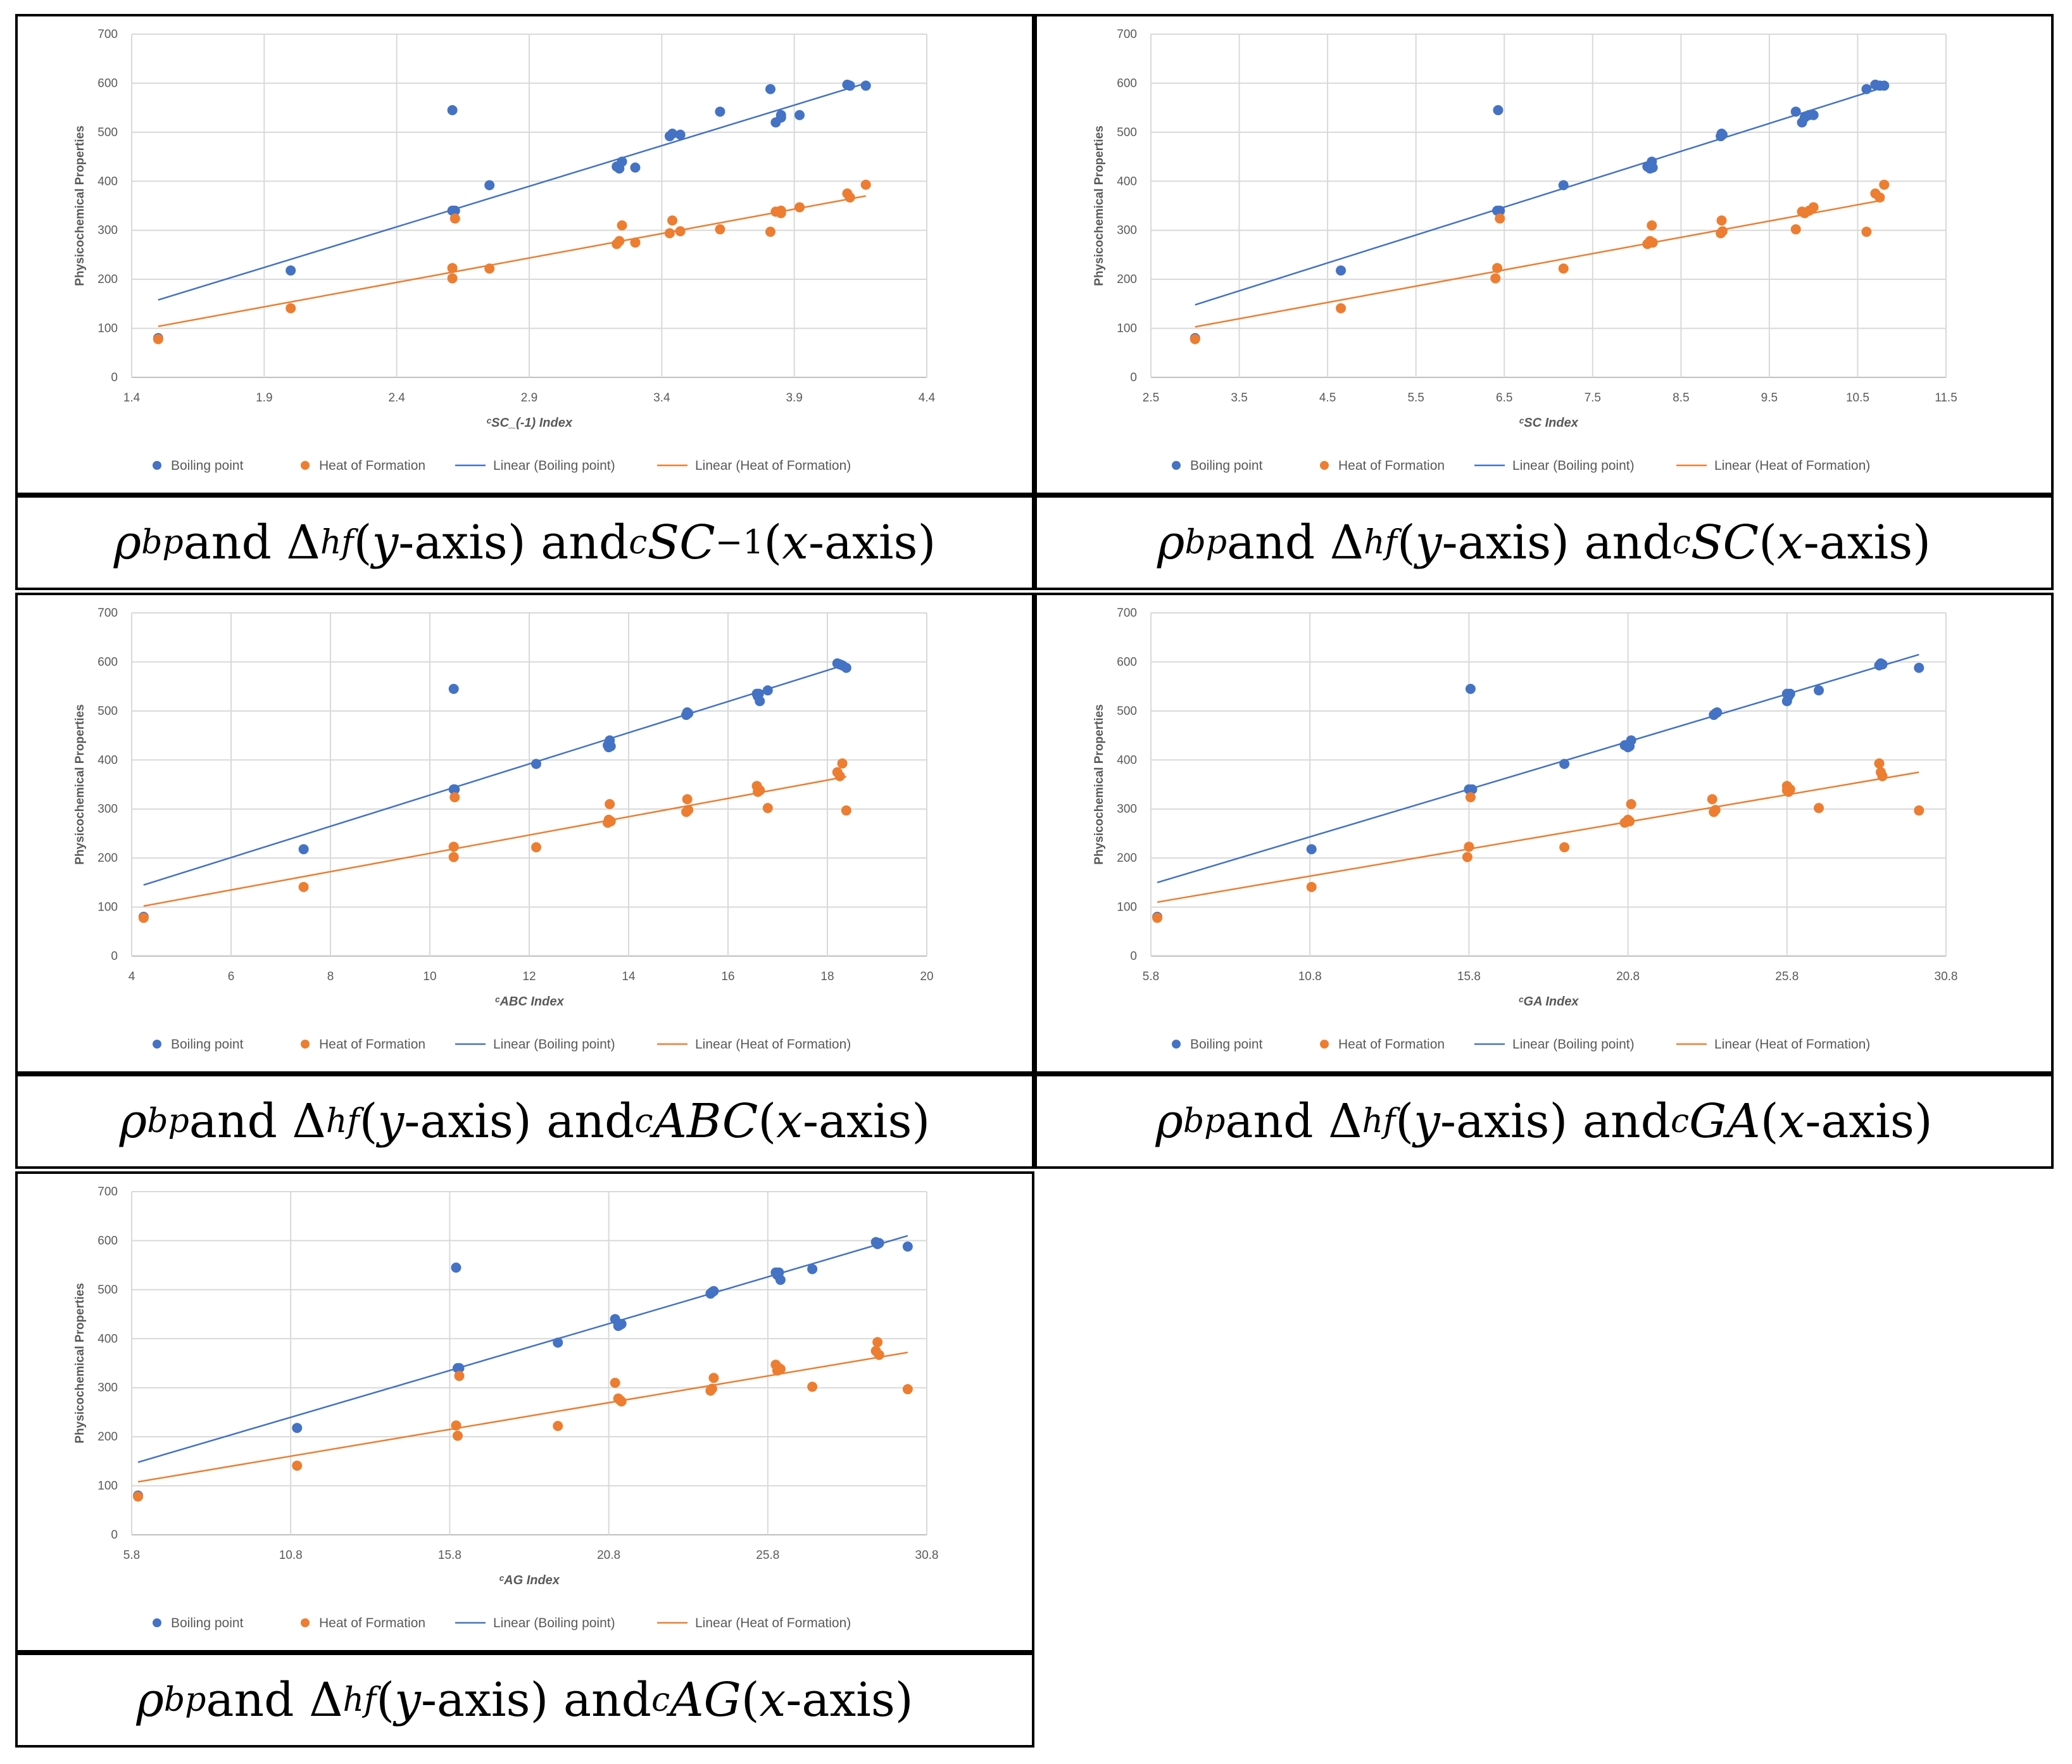 This screenshot has height=1764, width=2072. I want to click on x-tick-label: 2.4, so click(397, 398).